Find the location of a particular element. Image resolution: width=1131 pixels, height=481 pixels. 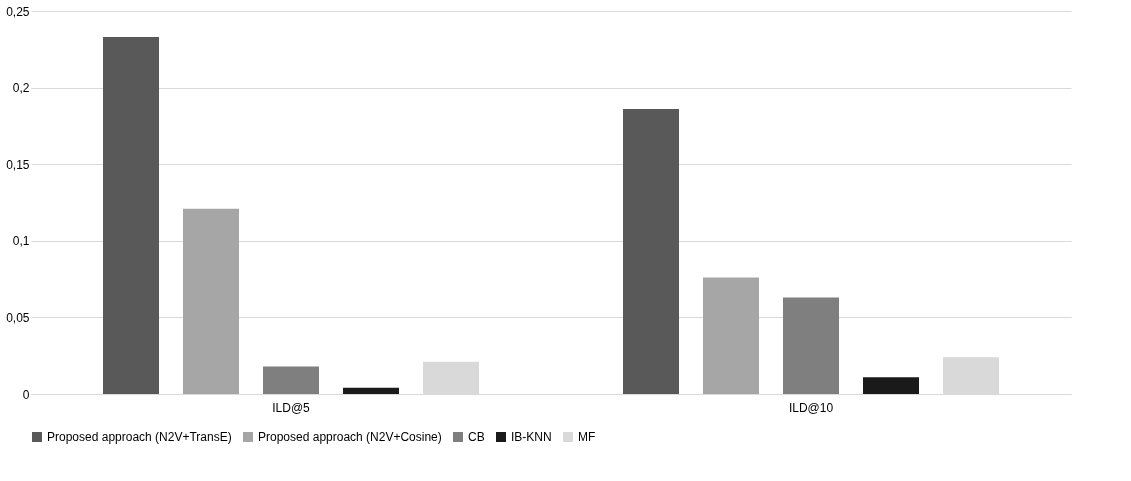

y-tick-label: 0,15 is located at coordinates (18, 164).